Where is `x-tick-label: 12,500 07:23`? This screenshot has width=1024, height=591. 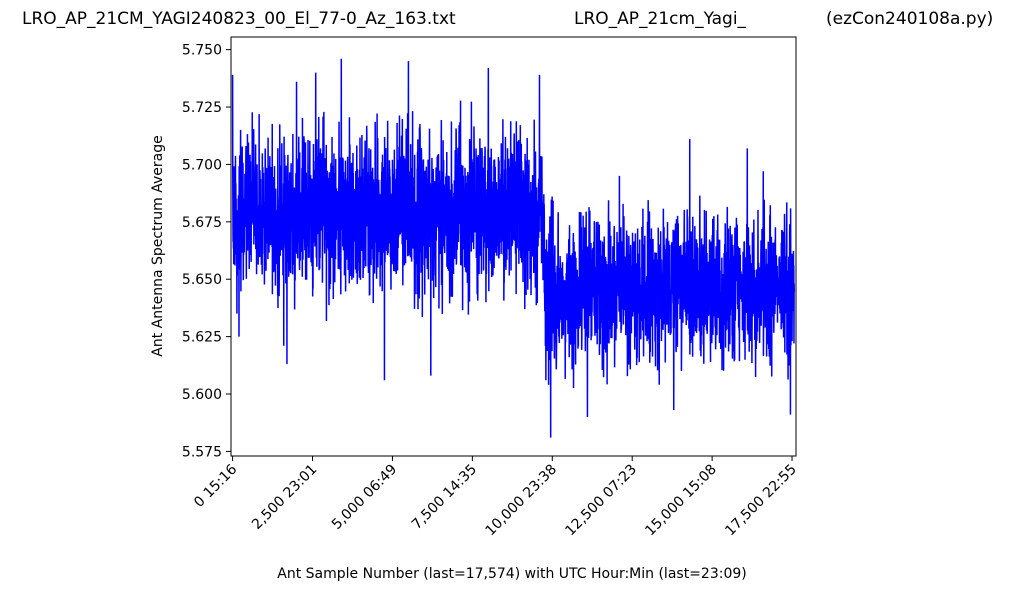 x-tick-label: 12,500 07:23 is located at coordinates (601, 501).